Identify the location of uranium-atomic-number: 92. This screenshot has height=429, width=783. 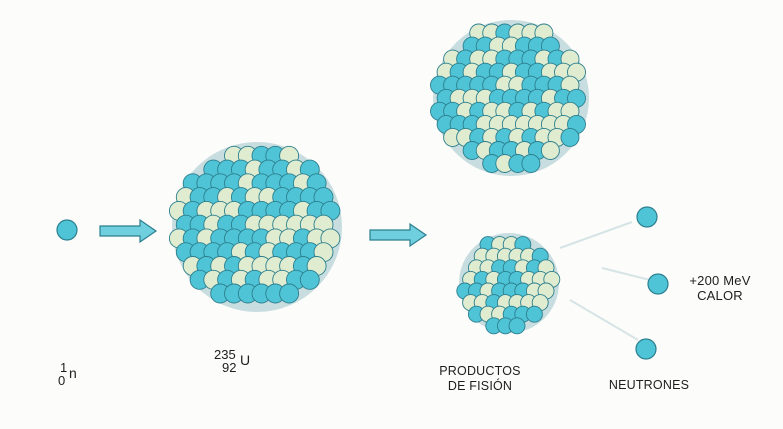
(229, 367).